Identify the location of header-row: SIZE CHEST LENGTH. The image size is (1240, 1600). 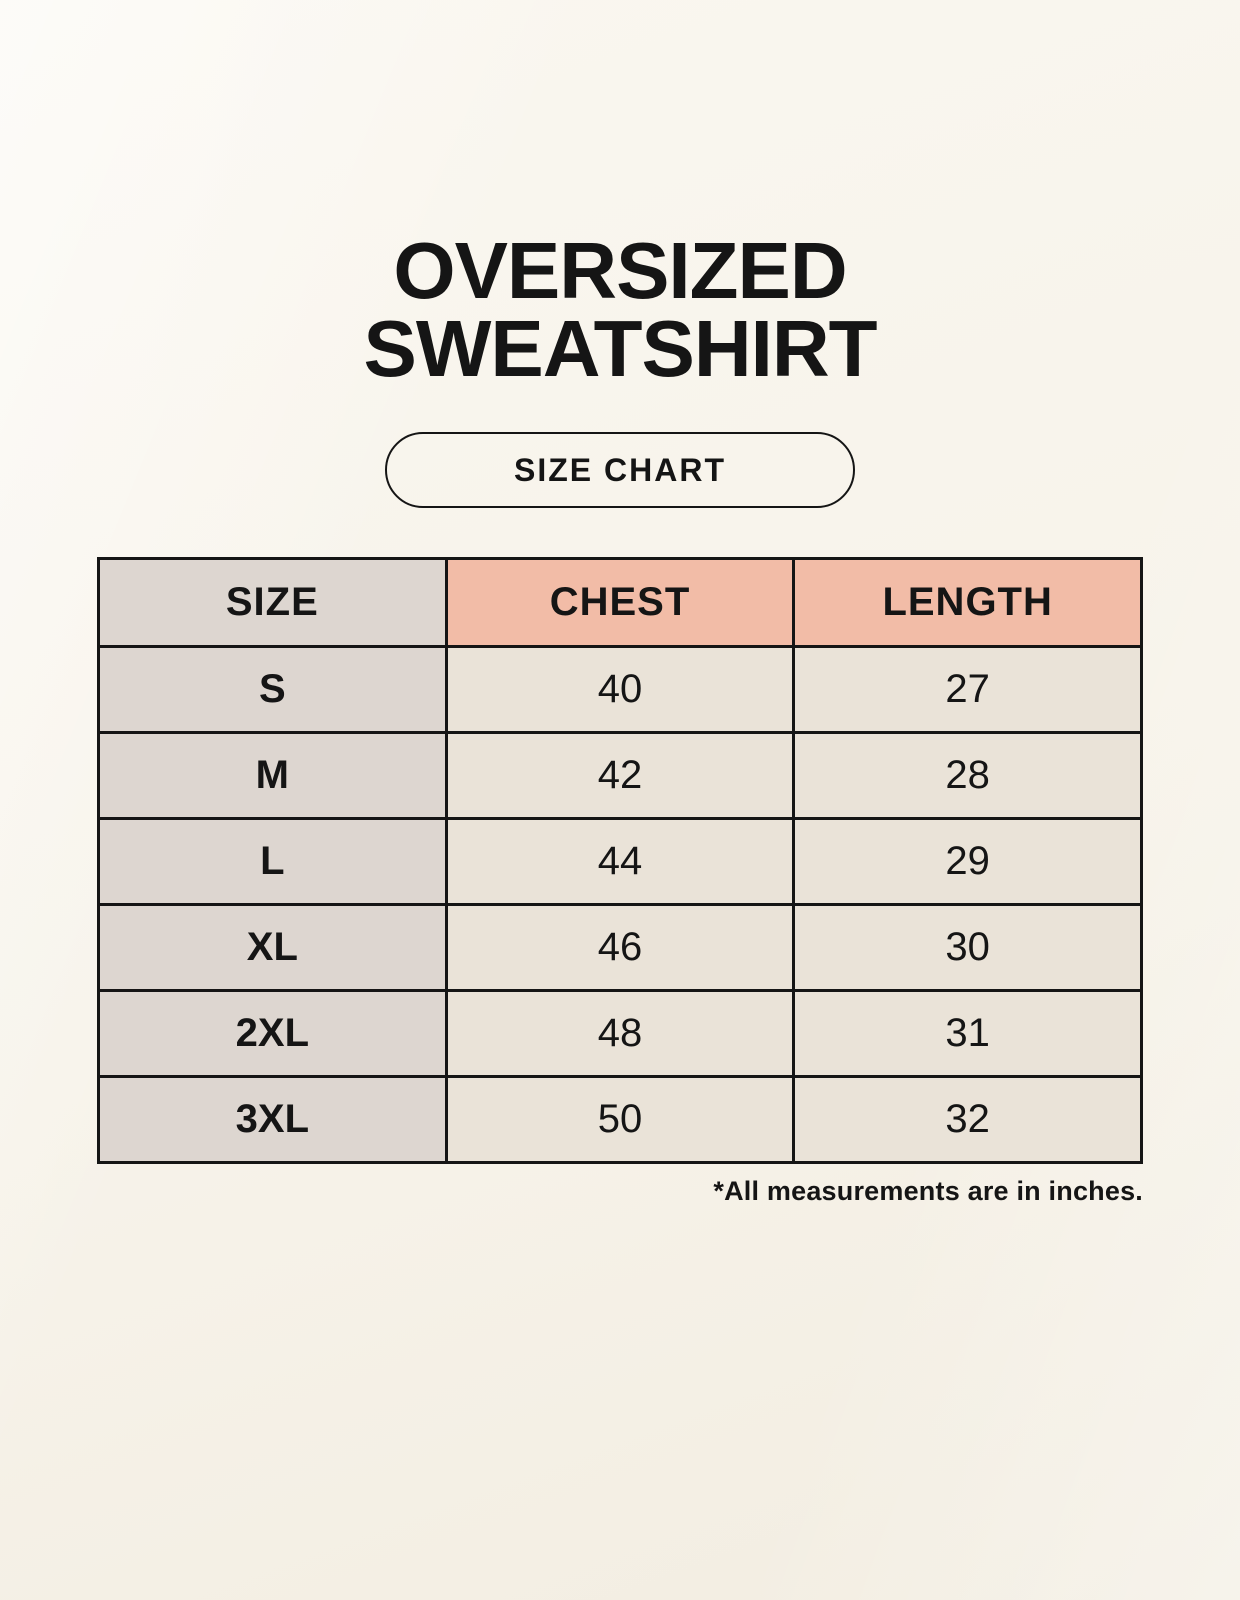
(620, 603).